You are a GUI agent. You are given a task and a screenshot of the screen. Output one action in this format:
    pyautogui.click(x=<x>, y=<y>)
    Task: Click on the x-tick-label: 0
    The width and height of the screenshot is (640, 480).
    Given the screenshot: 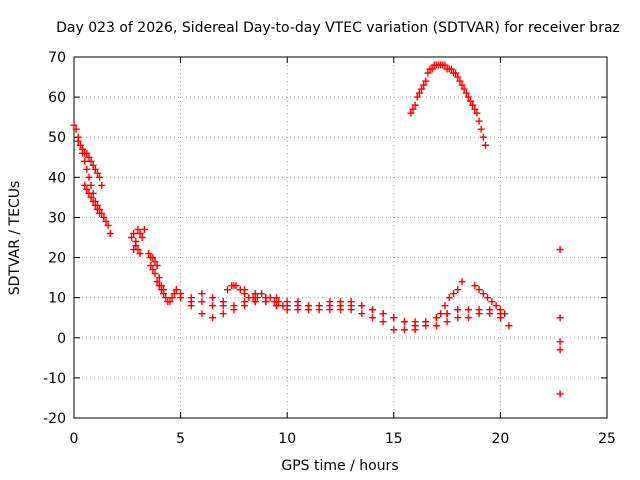 What is the action you would take?
    pyautogui.click(x=74, y=439)
    